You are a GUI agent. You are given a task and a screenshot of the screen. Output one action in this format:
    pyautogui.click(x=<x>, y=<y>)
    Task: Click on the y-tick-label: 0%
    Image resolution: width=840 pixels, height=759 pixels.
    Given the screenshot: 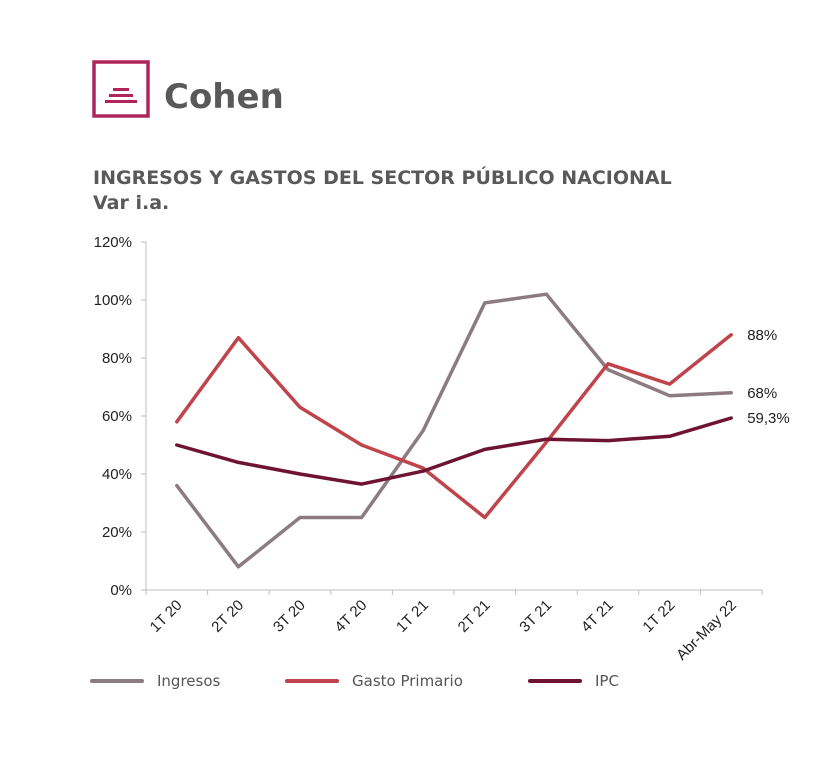 What is the action you would take?
    pyautogui.click(x=121, y=590)
    